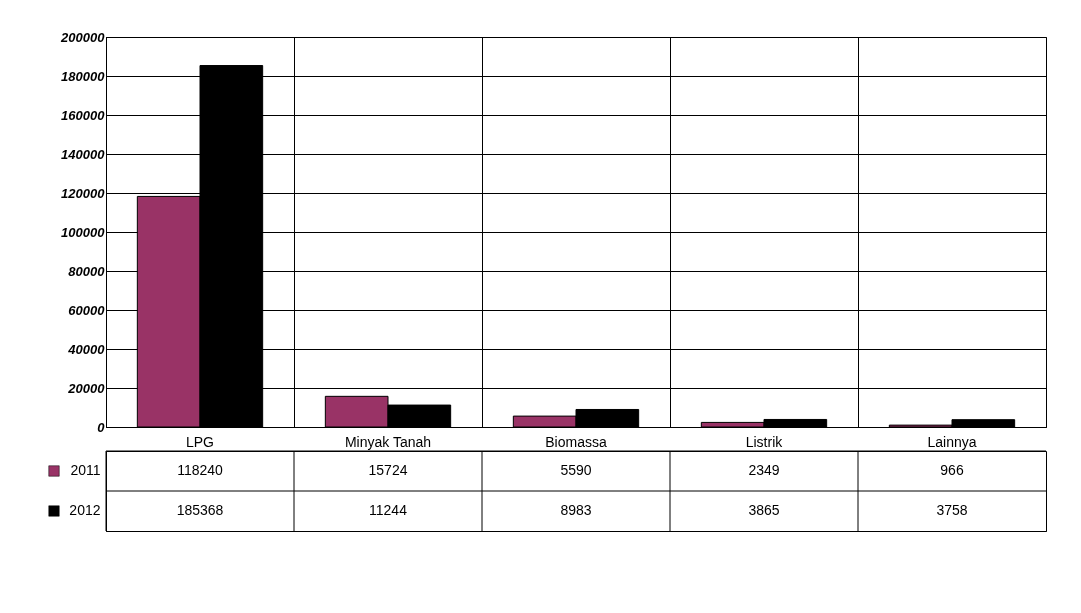 The height and width of the screenshot is (613, 1081). What do you see at coordinates (83, 232) in the screenshot?
I see `y-tick-label: 100000` at bounding box center [83, 232].